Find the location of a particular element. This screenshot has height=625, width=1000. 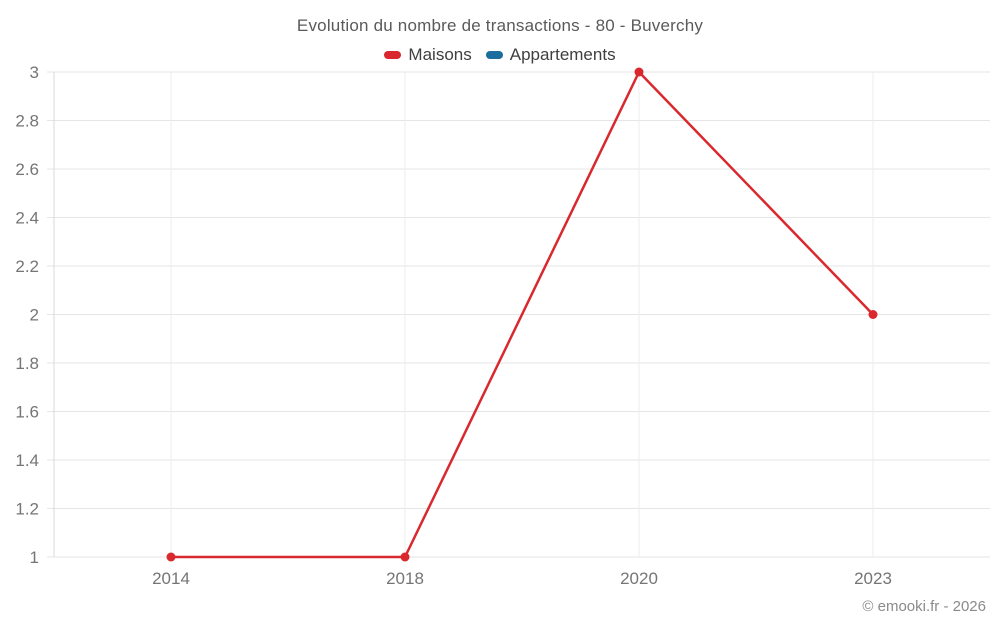

y-tick-label: 3 is located at coordinates (34, 72).